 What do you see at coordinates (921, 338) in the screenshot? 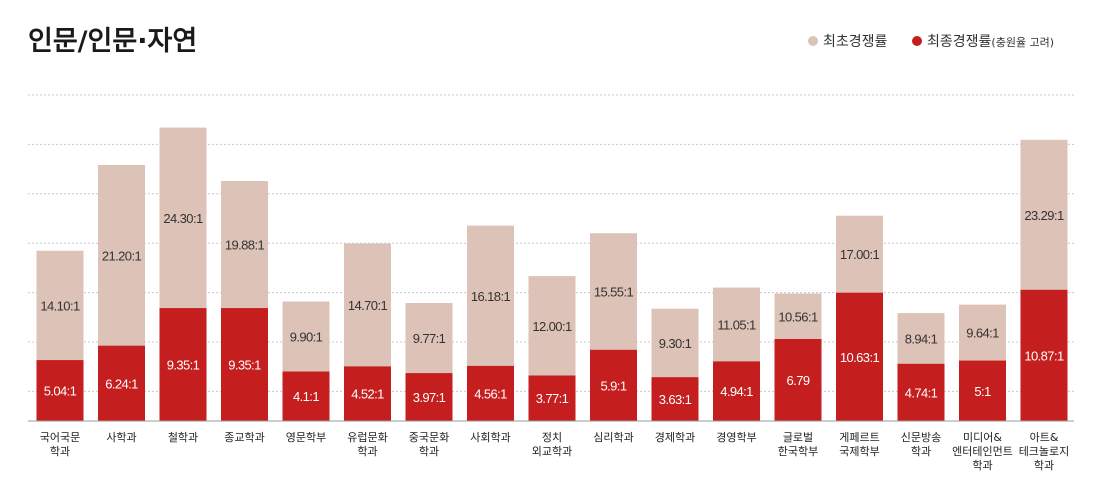
I see `bar-initial-label: 8.94:1` at bounding box center [921, 338].